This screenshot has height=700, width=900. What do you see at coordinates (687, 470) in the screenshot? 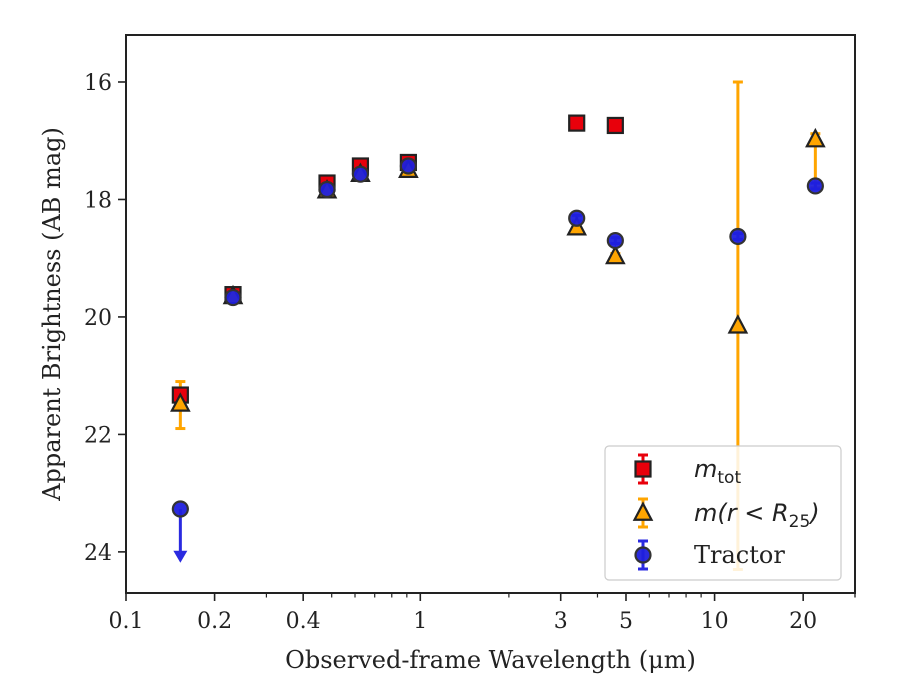
I see `legend-entry-square: mtot` at bounding box center [687, 470].